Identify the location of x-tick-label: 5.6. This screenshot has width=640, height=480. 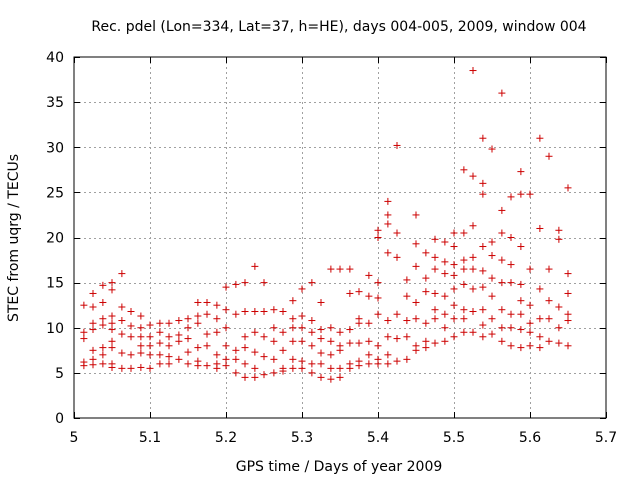
(530, 438).